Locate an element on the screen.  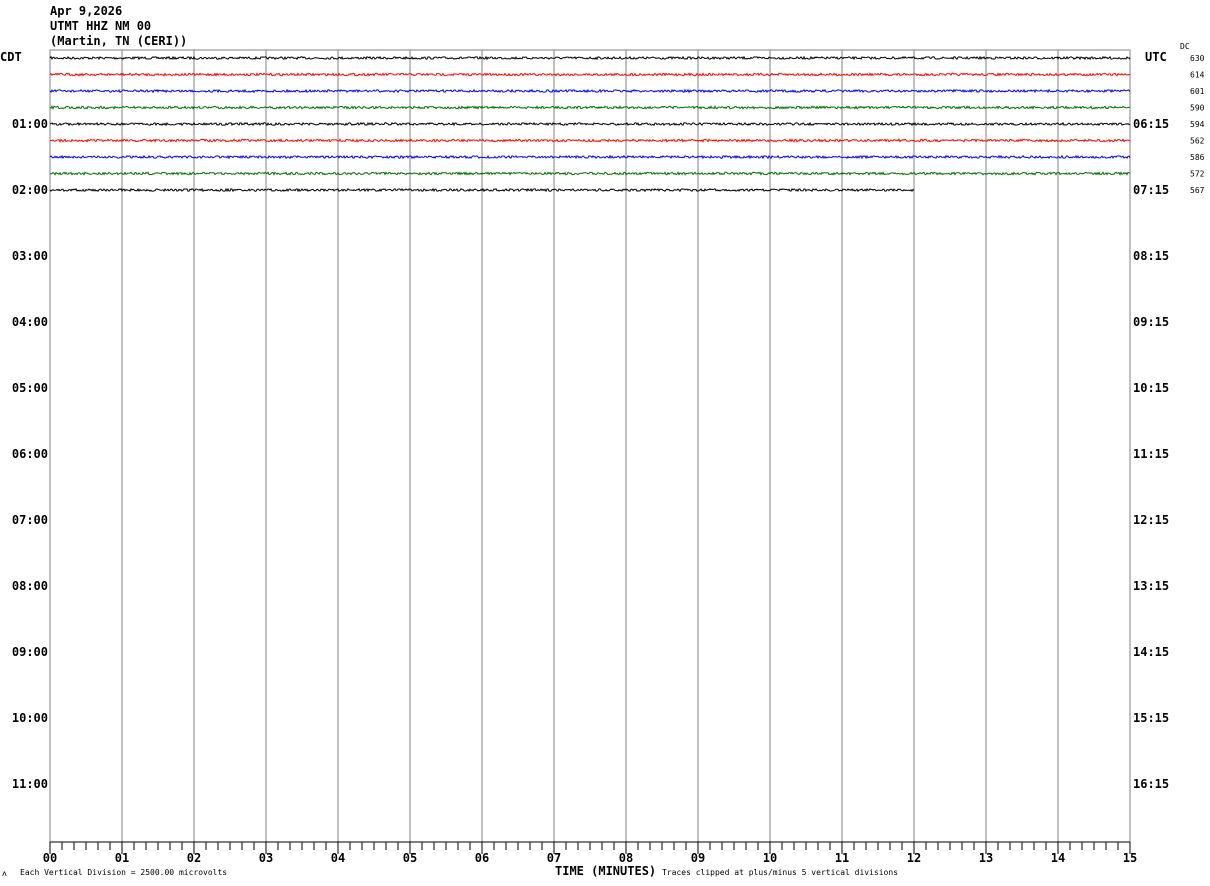
x-tick-label: 11 is located at coordinates (842, 858).